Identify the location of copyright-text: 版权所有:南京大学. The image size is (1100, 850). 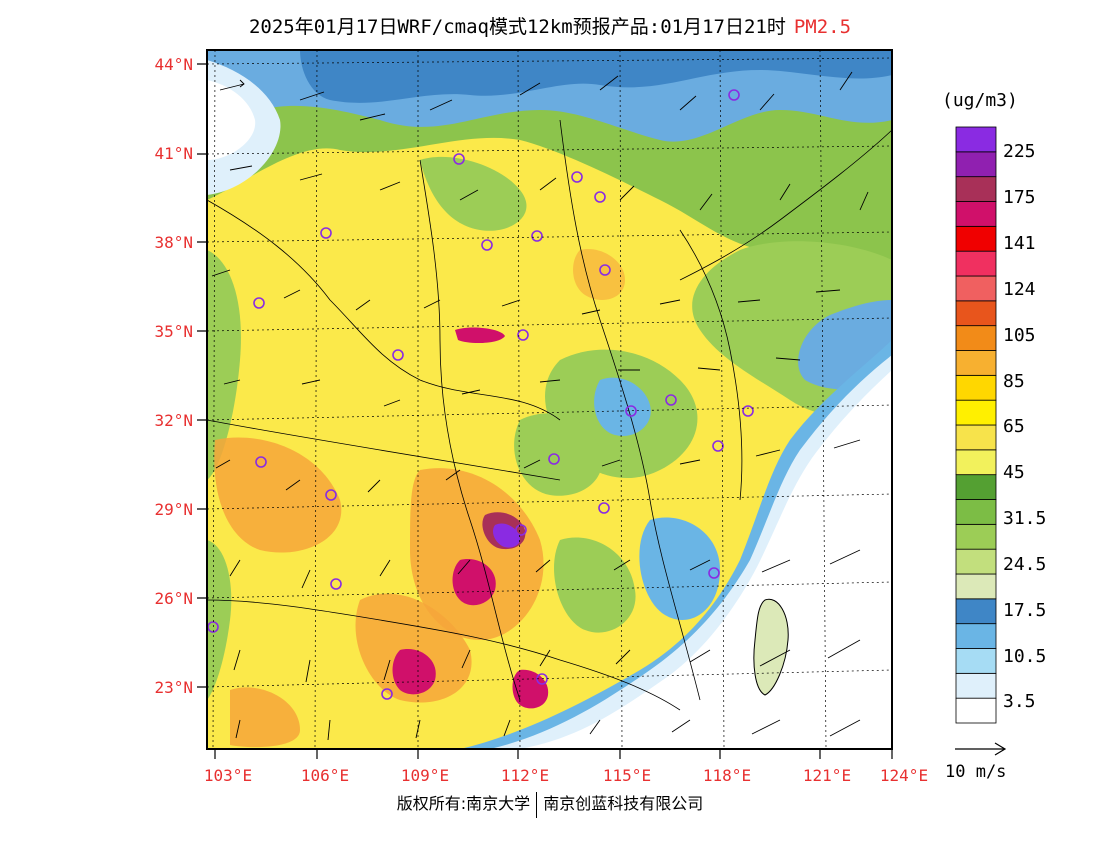
(463, 803).